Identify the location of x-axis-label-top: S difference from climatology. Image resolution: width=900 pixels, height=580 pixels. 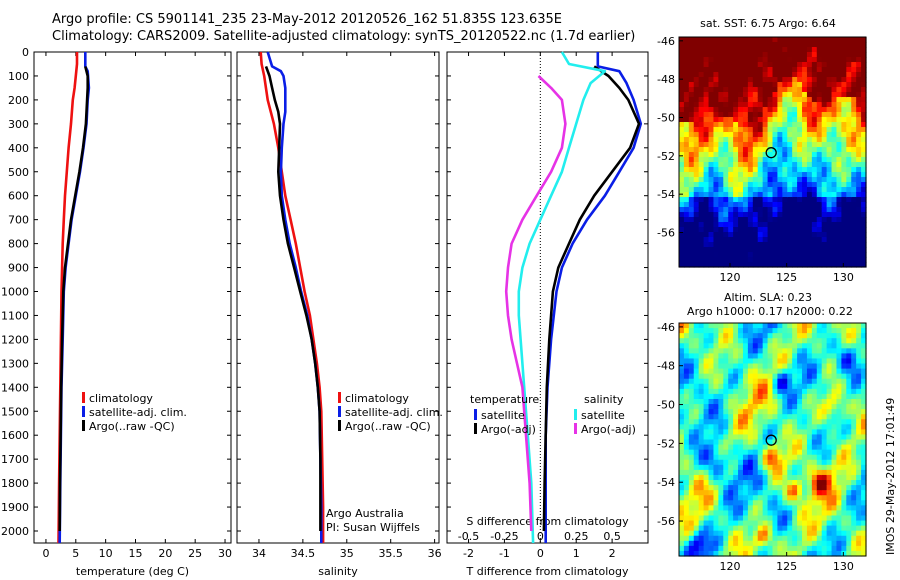
(547, 521).